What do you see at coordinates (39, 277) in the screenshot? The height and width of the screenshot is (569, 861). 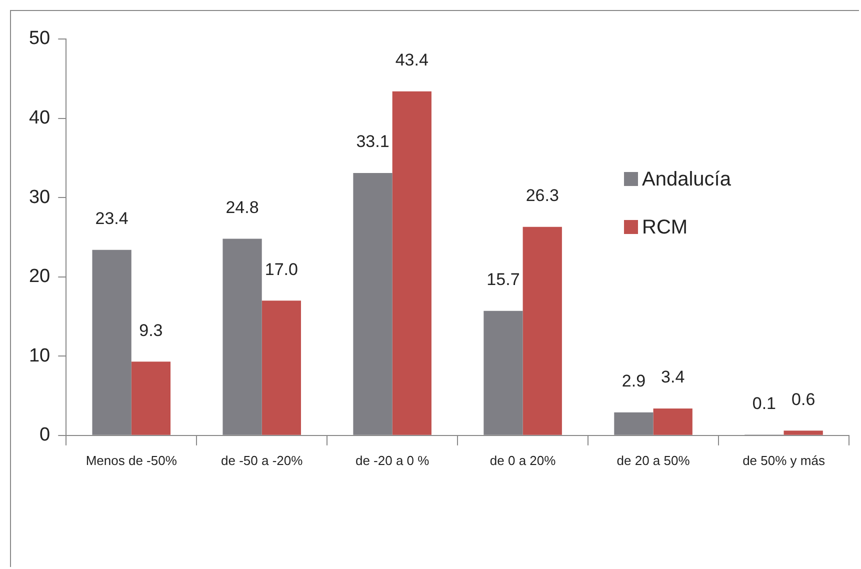 I see `y-tick-label: 20` at bounding box center [39, 277].